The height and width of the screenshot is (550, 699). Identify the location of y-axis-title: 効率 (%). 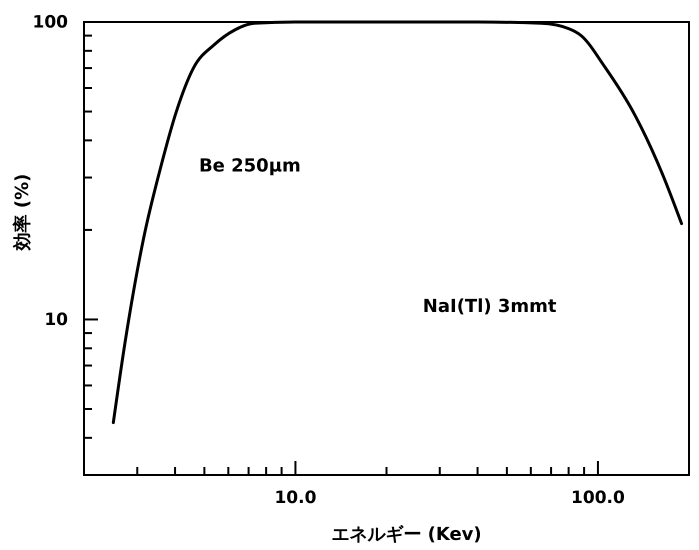
(22, 213).